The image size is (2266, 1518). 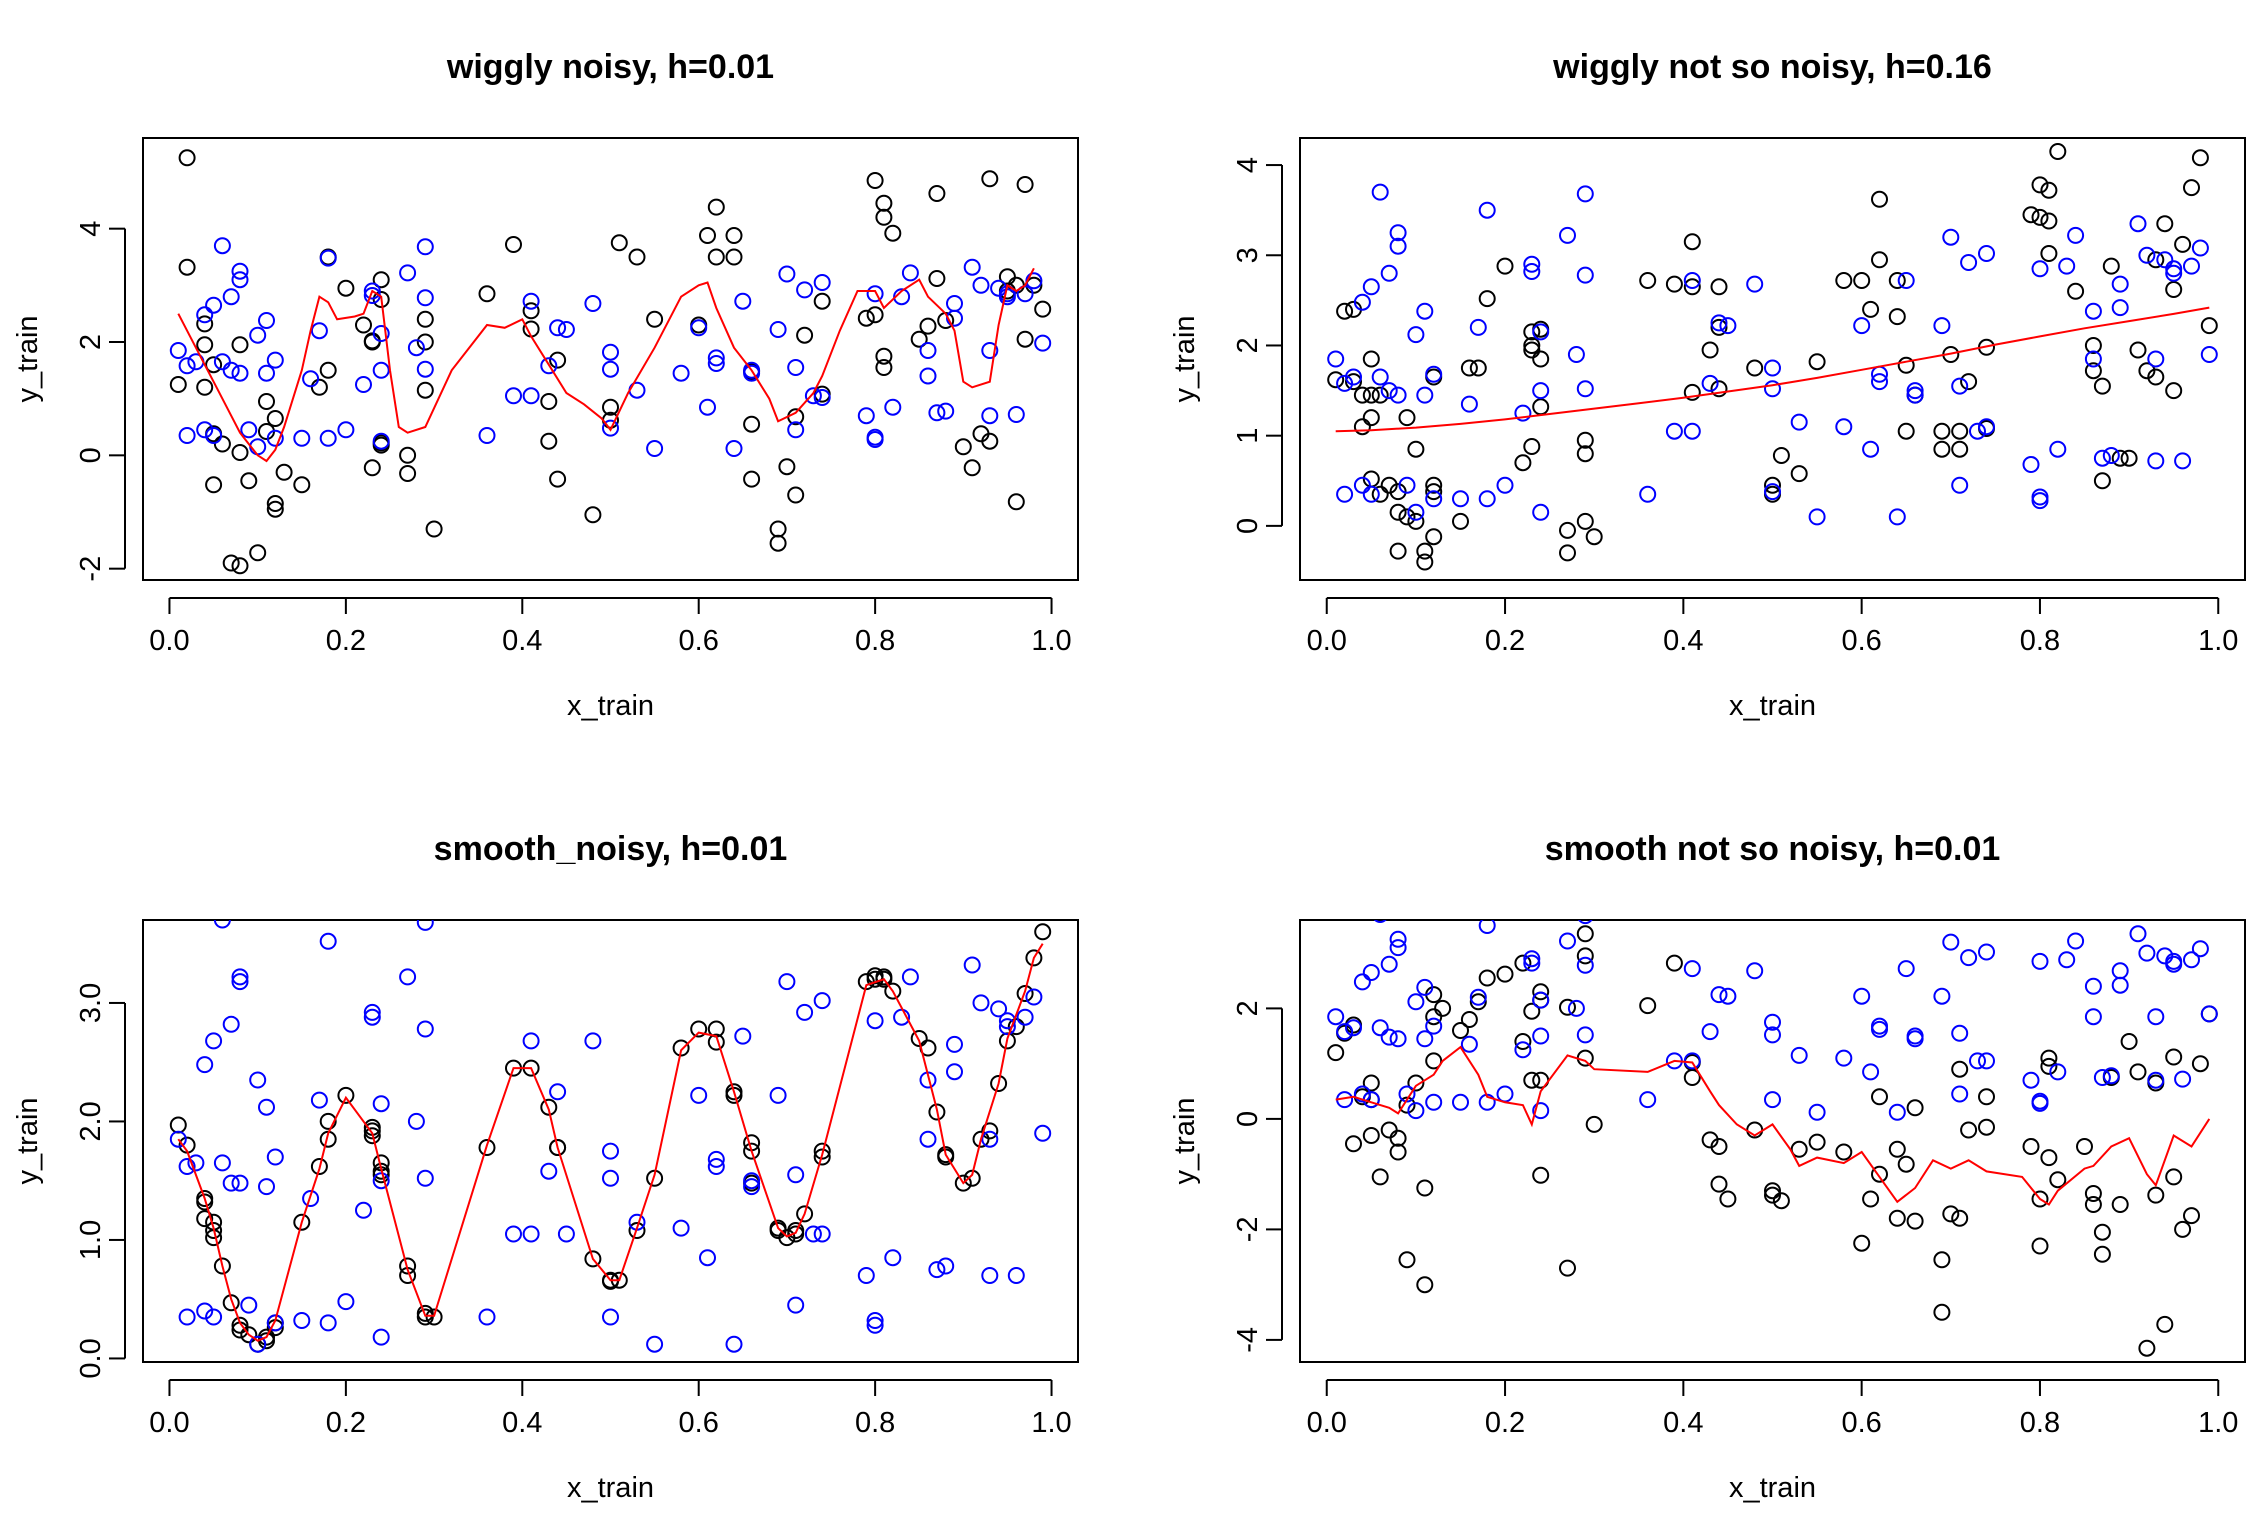 What do you see at coordinates (169, 641) in the screenshot?
I see `x-tick-label: 0.0` at bounding box center [169, 641].